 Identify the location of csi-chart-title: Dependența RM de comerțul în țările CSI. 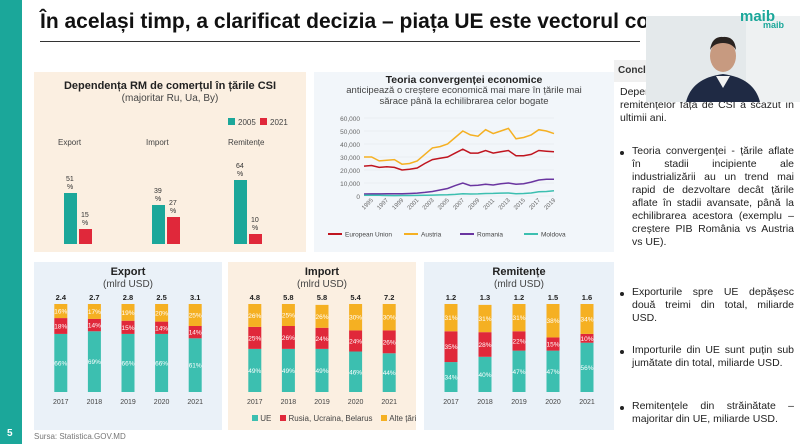
(170, 86).